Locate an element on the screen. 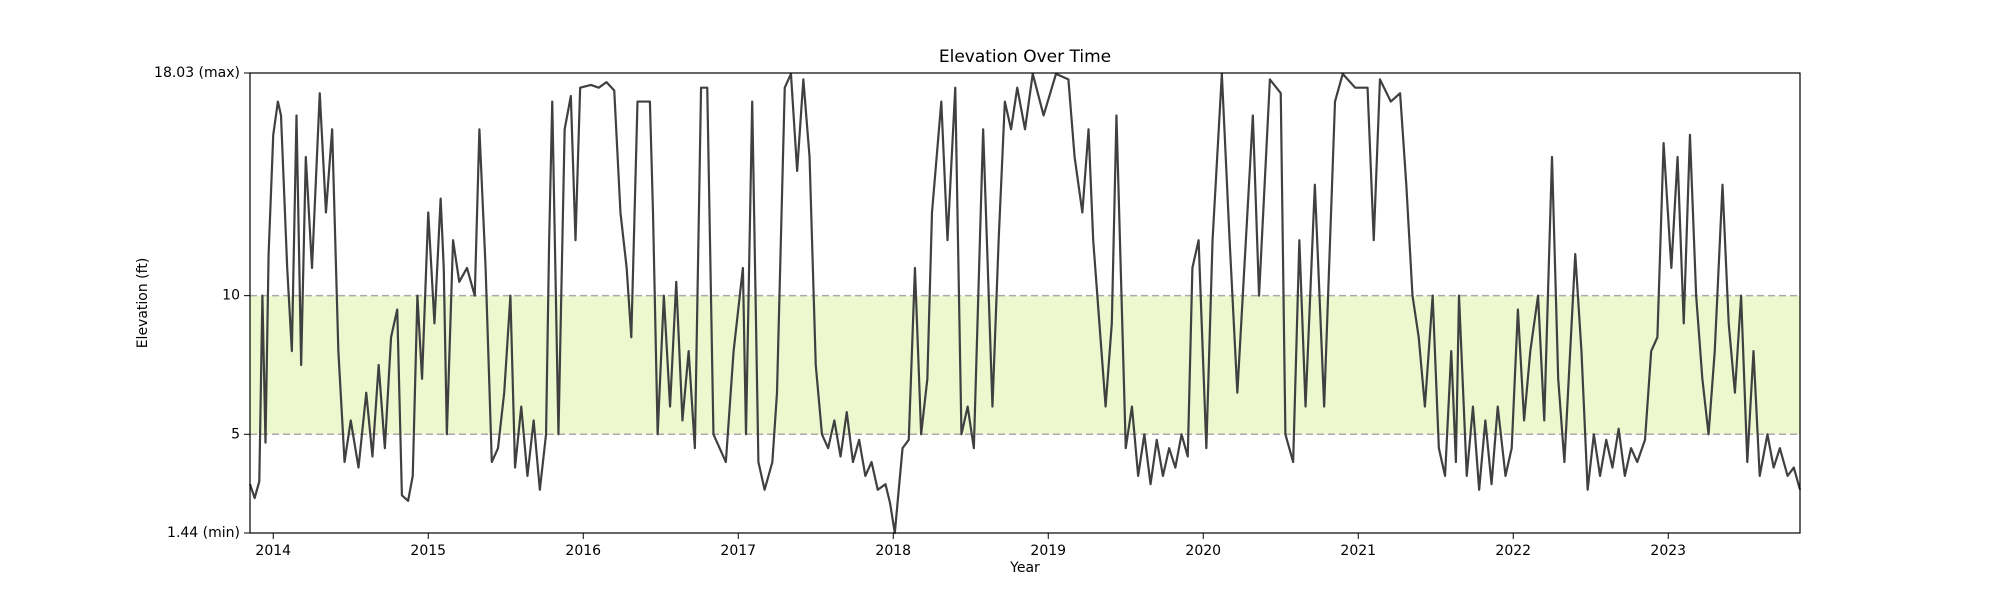 This screenshot has height=600, width=2000. y-tick-label: 18.03 (max) is located at coordinates (197, 73).